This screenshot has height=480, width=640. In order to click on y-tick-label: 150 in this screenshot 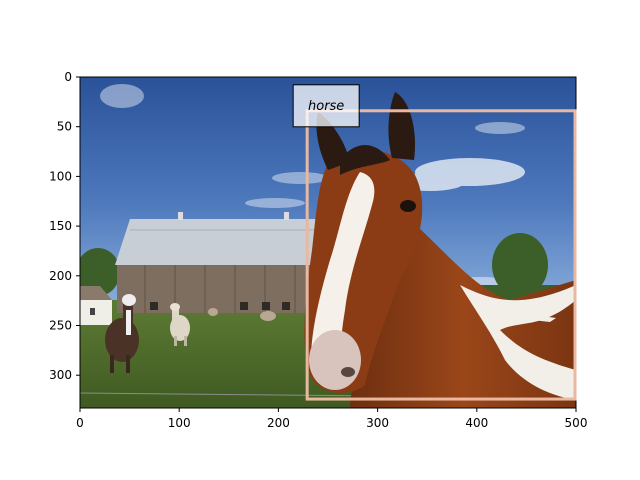, I will do `click(60, 226)`.